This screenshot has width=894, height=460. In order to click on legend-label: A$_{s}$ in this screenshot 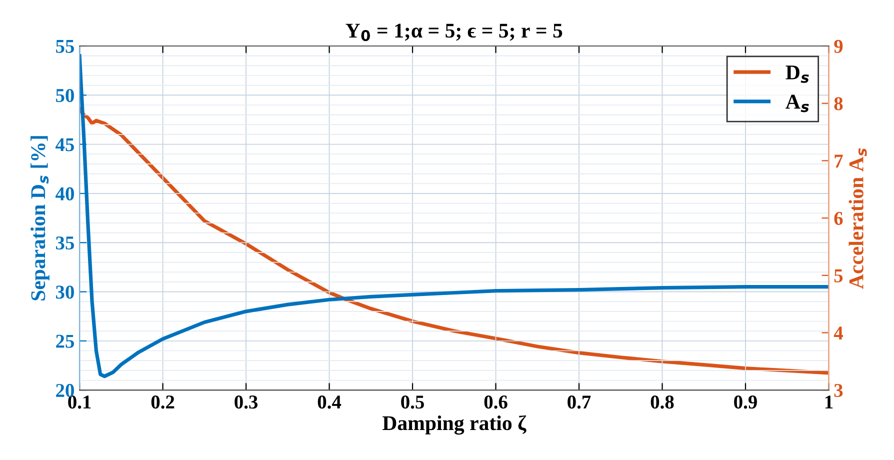, I will do `click(797, 103)`.